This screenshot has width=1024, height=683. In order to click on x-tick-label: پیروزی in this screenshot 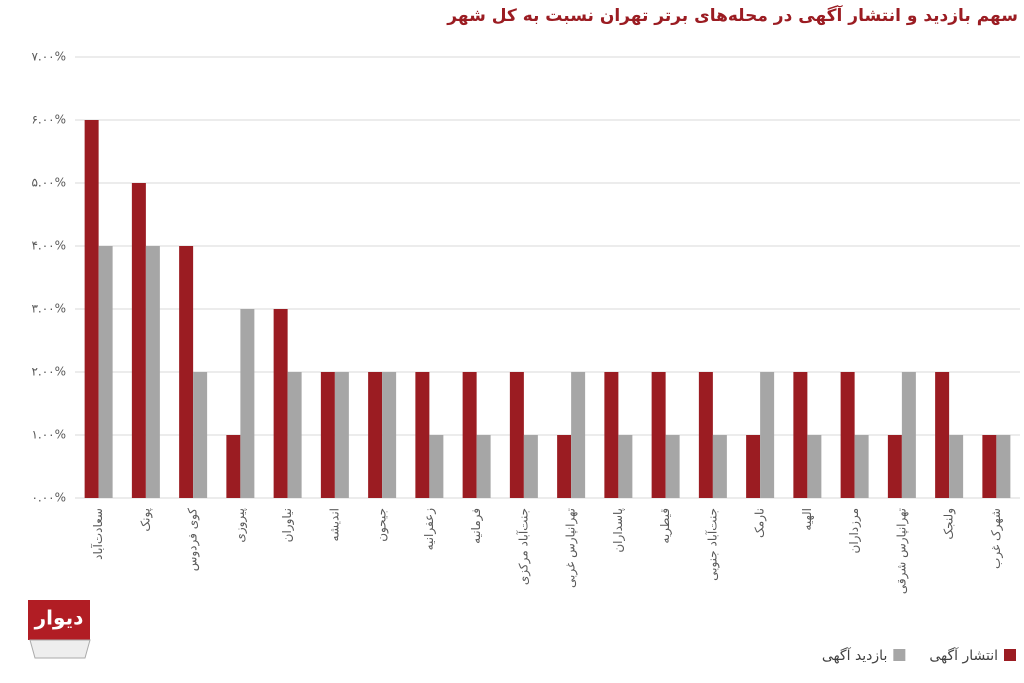, I will do `click(240, 525)`.